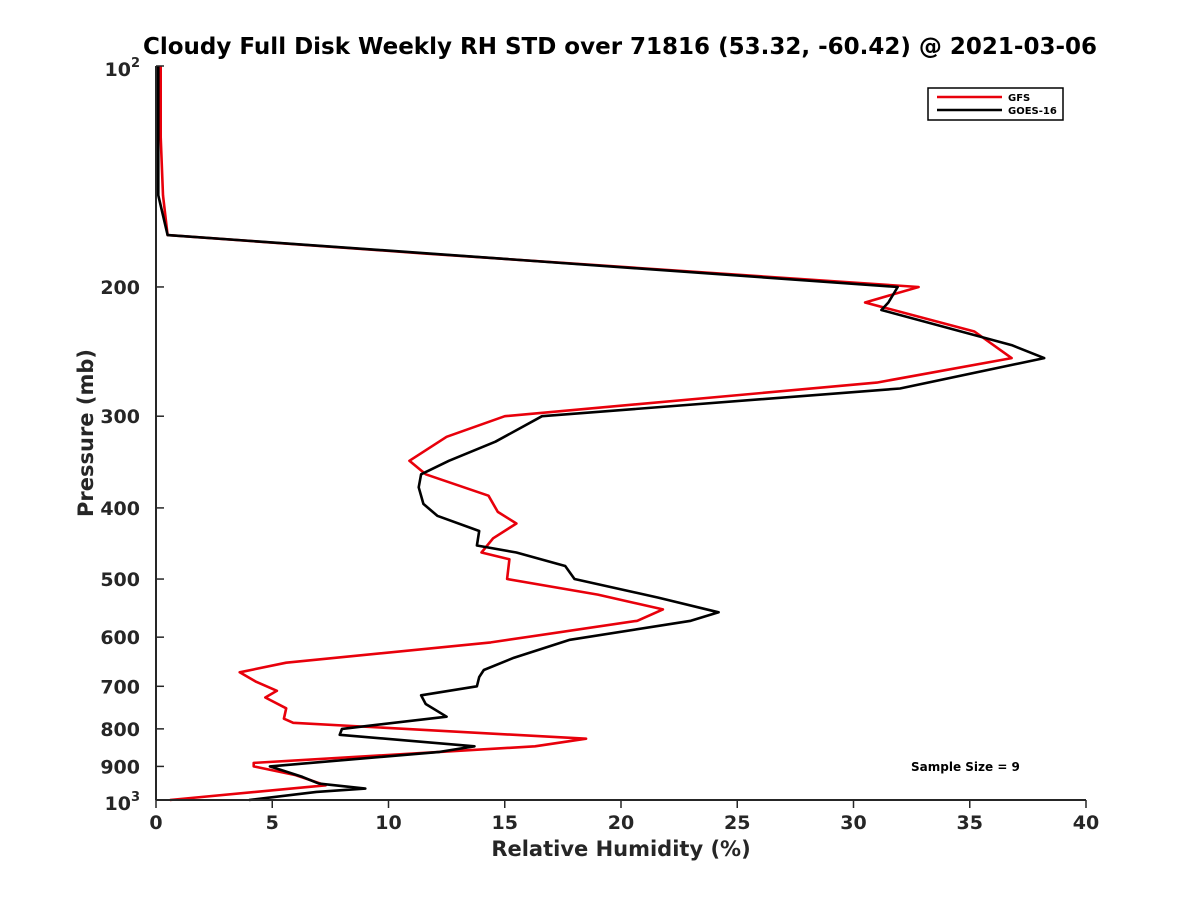  Describe the element at coordinates (135, 797) in the screenshot. I see `y-tick-bottom-exp: 3` at that location.